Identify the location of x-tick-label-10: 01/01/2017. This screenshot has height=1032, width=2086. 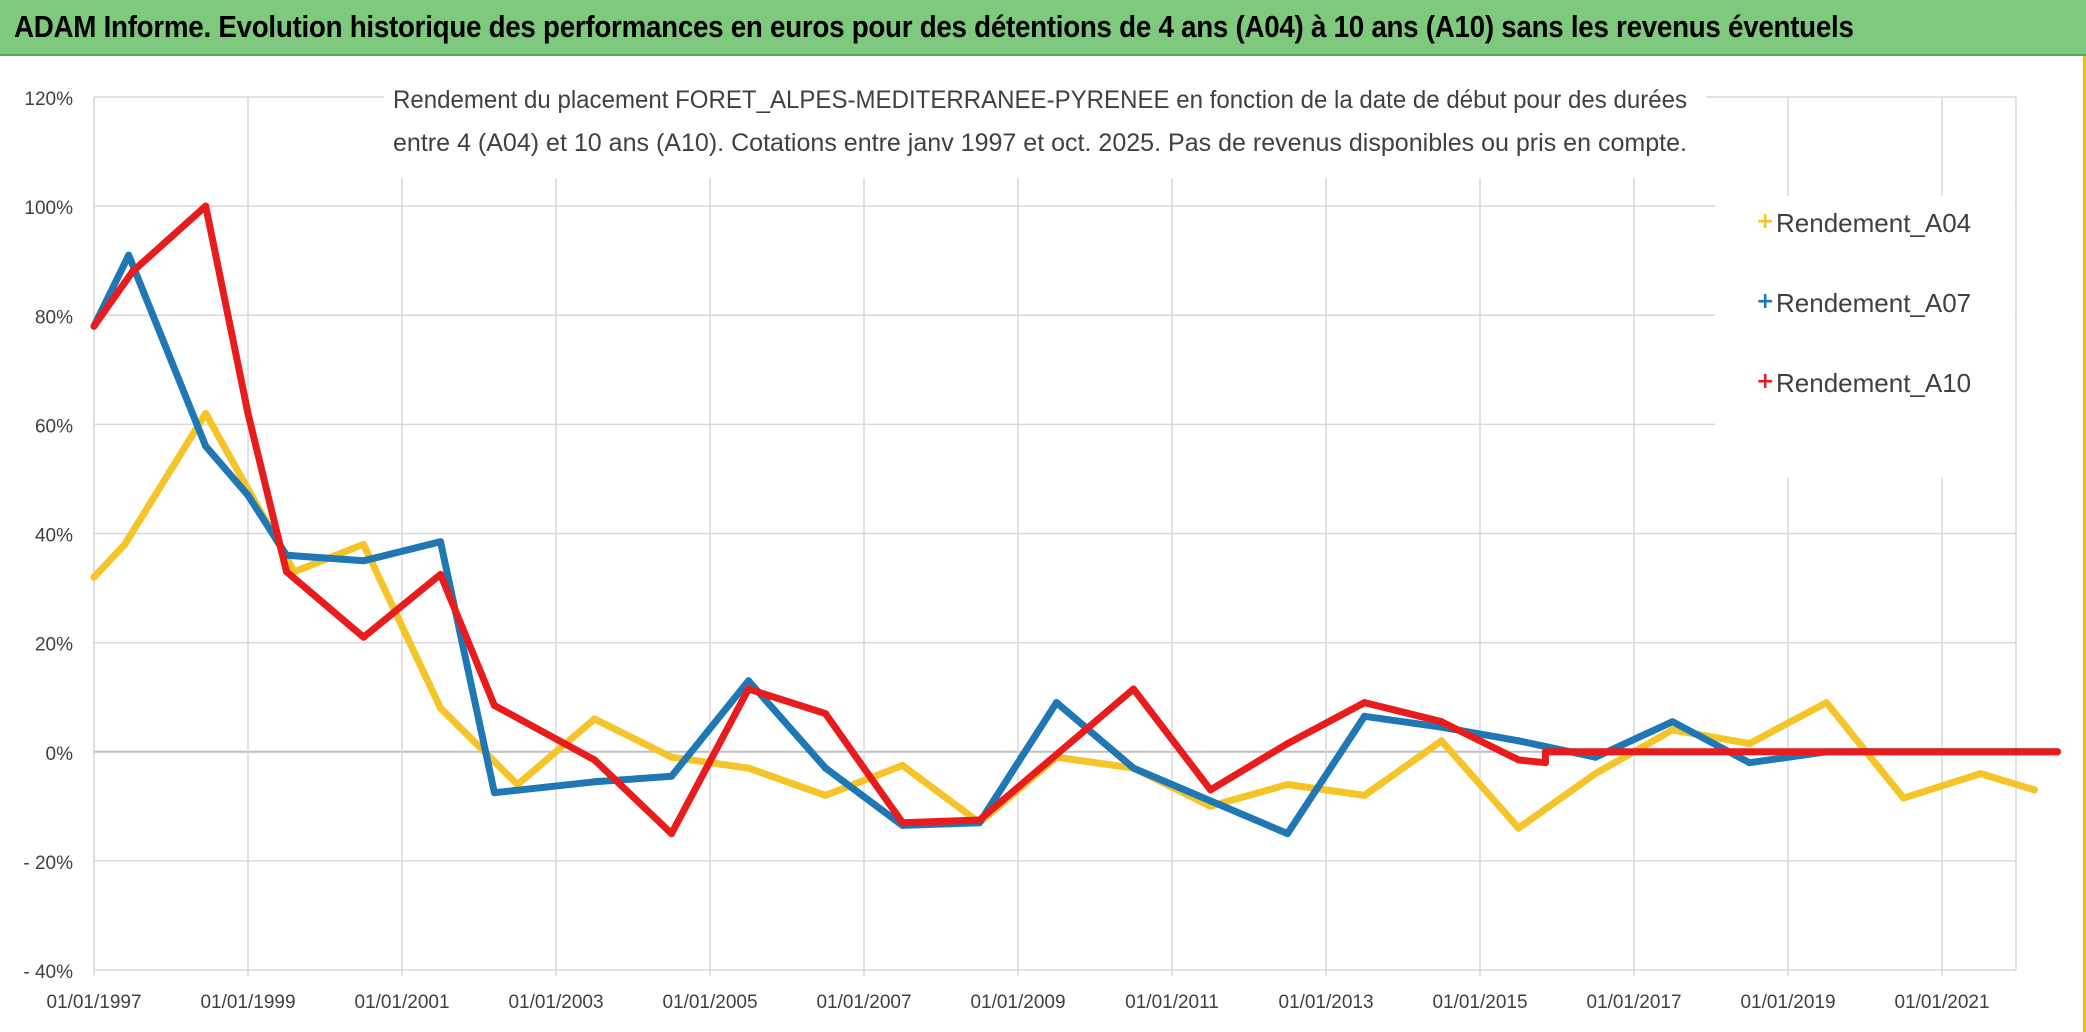
(1633, 1002).